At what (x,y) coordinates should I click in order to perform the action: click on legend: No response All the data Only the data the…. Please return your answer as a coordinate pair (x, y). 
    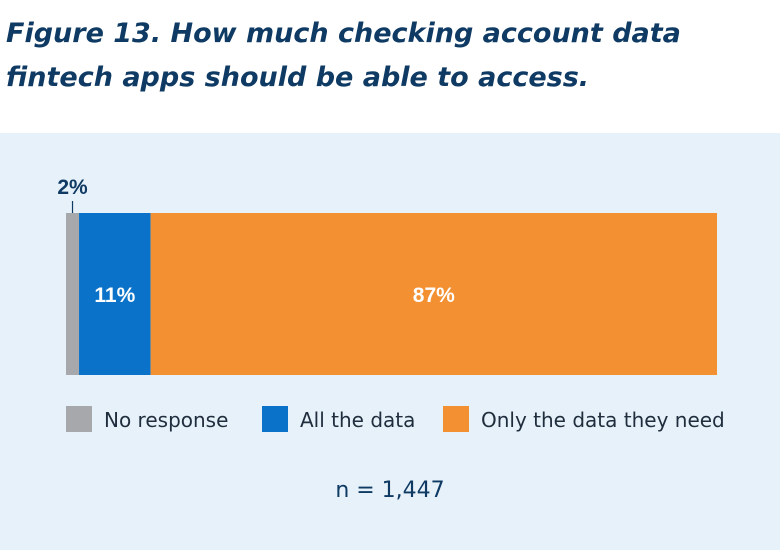
    Looking at the image, I should click on (395, 419).